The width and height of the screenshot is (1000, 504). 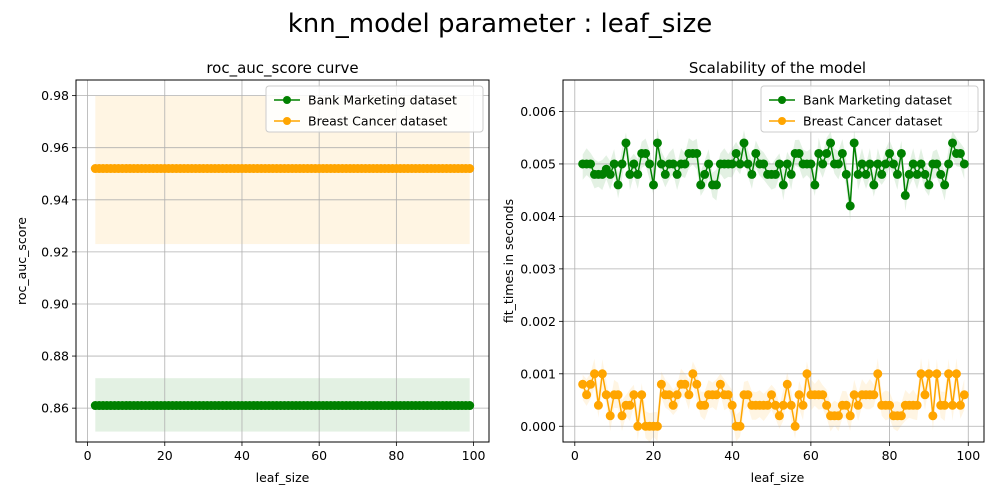 I want to click on scalability-title: Scalability of the model, so click(x=777, y=68).